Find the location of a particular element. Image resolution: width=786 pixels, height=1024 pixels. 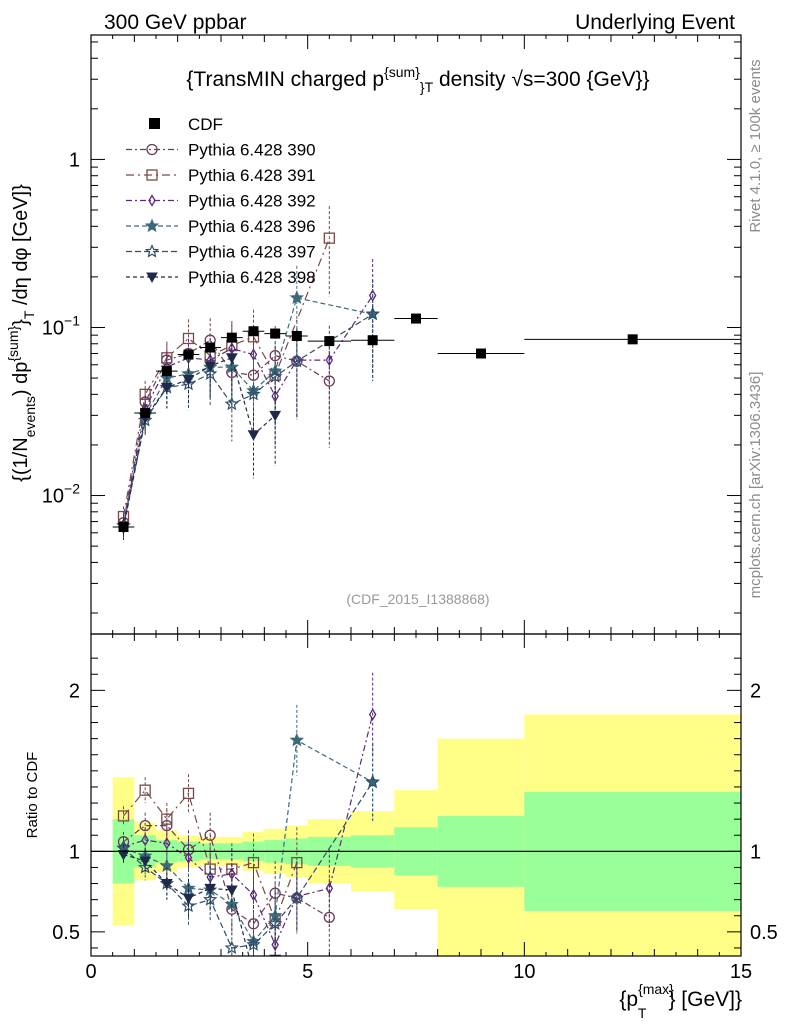

upper-ytick-label: 1 is located at coordinates (74, 160).